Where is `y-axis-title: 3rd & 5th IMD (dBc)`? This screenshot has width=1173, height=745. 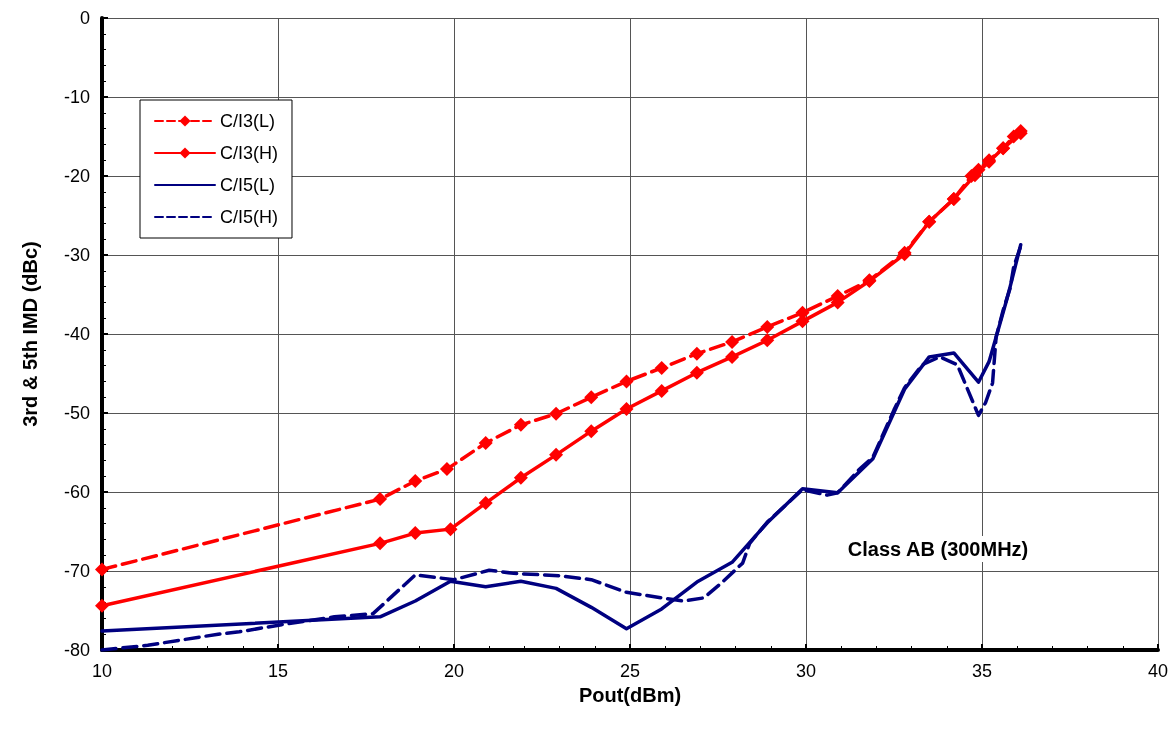
y-axis-title: 3rd & 5th IMD (dBc) is located at coordinates (30, 334).